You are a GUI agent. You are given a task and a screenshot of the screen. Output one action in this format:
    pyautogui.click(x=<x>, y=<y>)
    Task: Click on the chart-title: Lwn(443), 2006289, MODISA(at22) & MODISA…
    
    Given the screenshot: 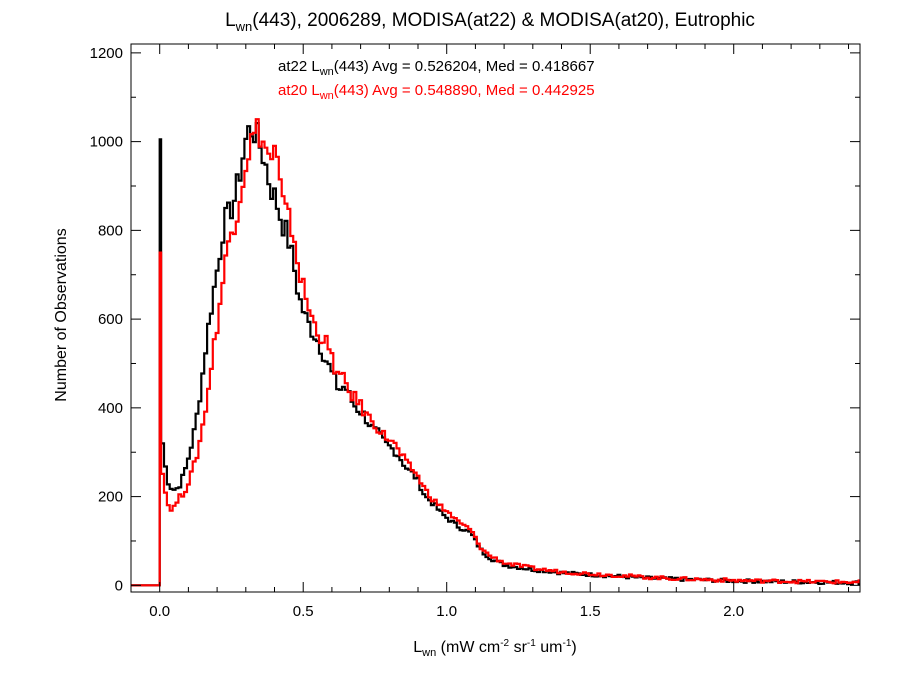 What is the action you would take?
    pyautogui.click(x=490, y=22)
    